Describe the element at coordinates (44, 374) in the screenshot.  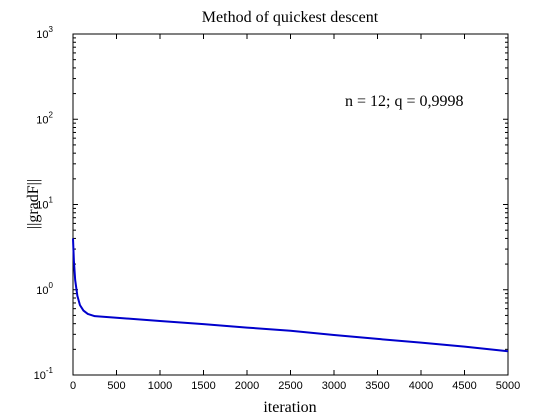
I see `y-tick-label: 10⁻¹` at that location.